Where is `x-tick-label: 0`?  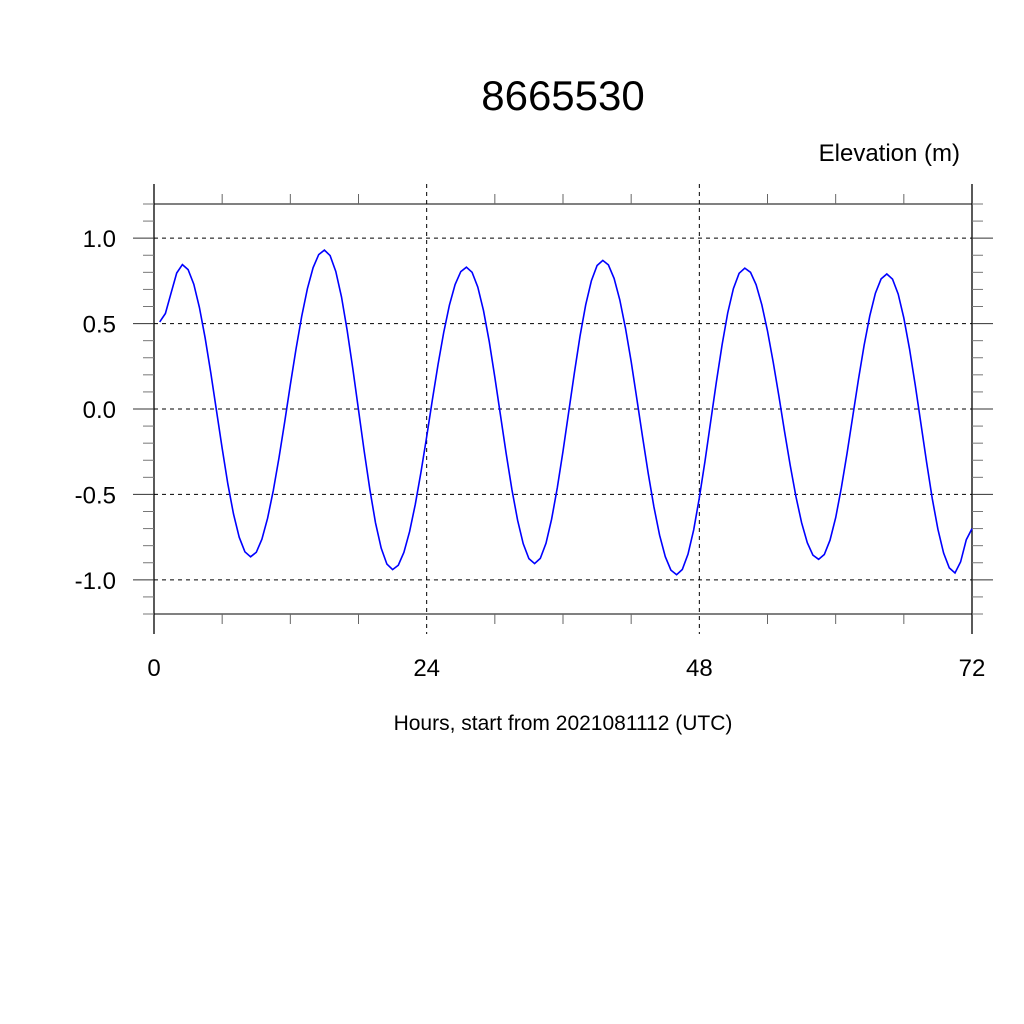
x-tick-label: 0 is located at coordinates (153, 668).